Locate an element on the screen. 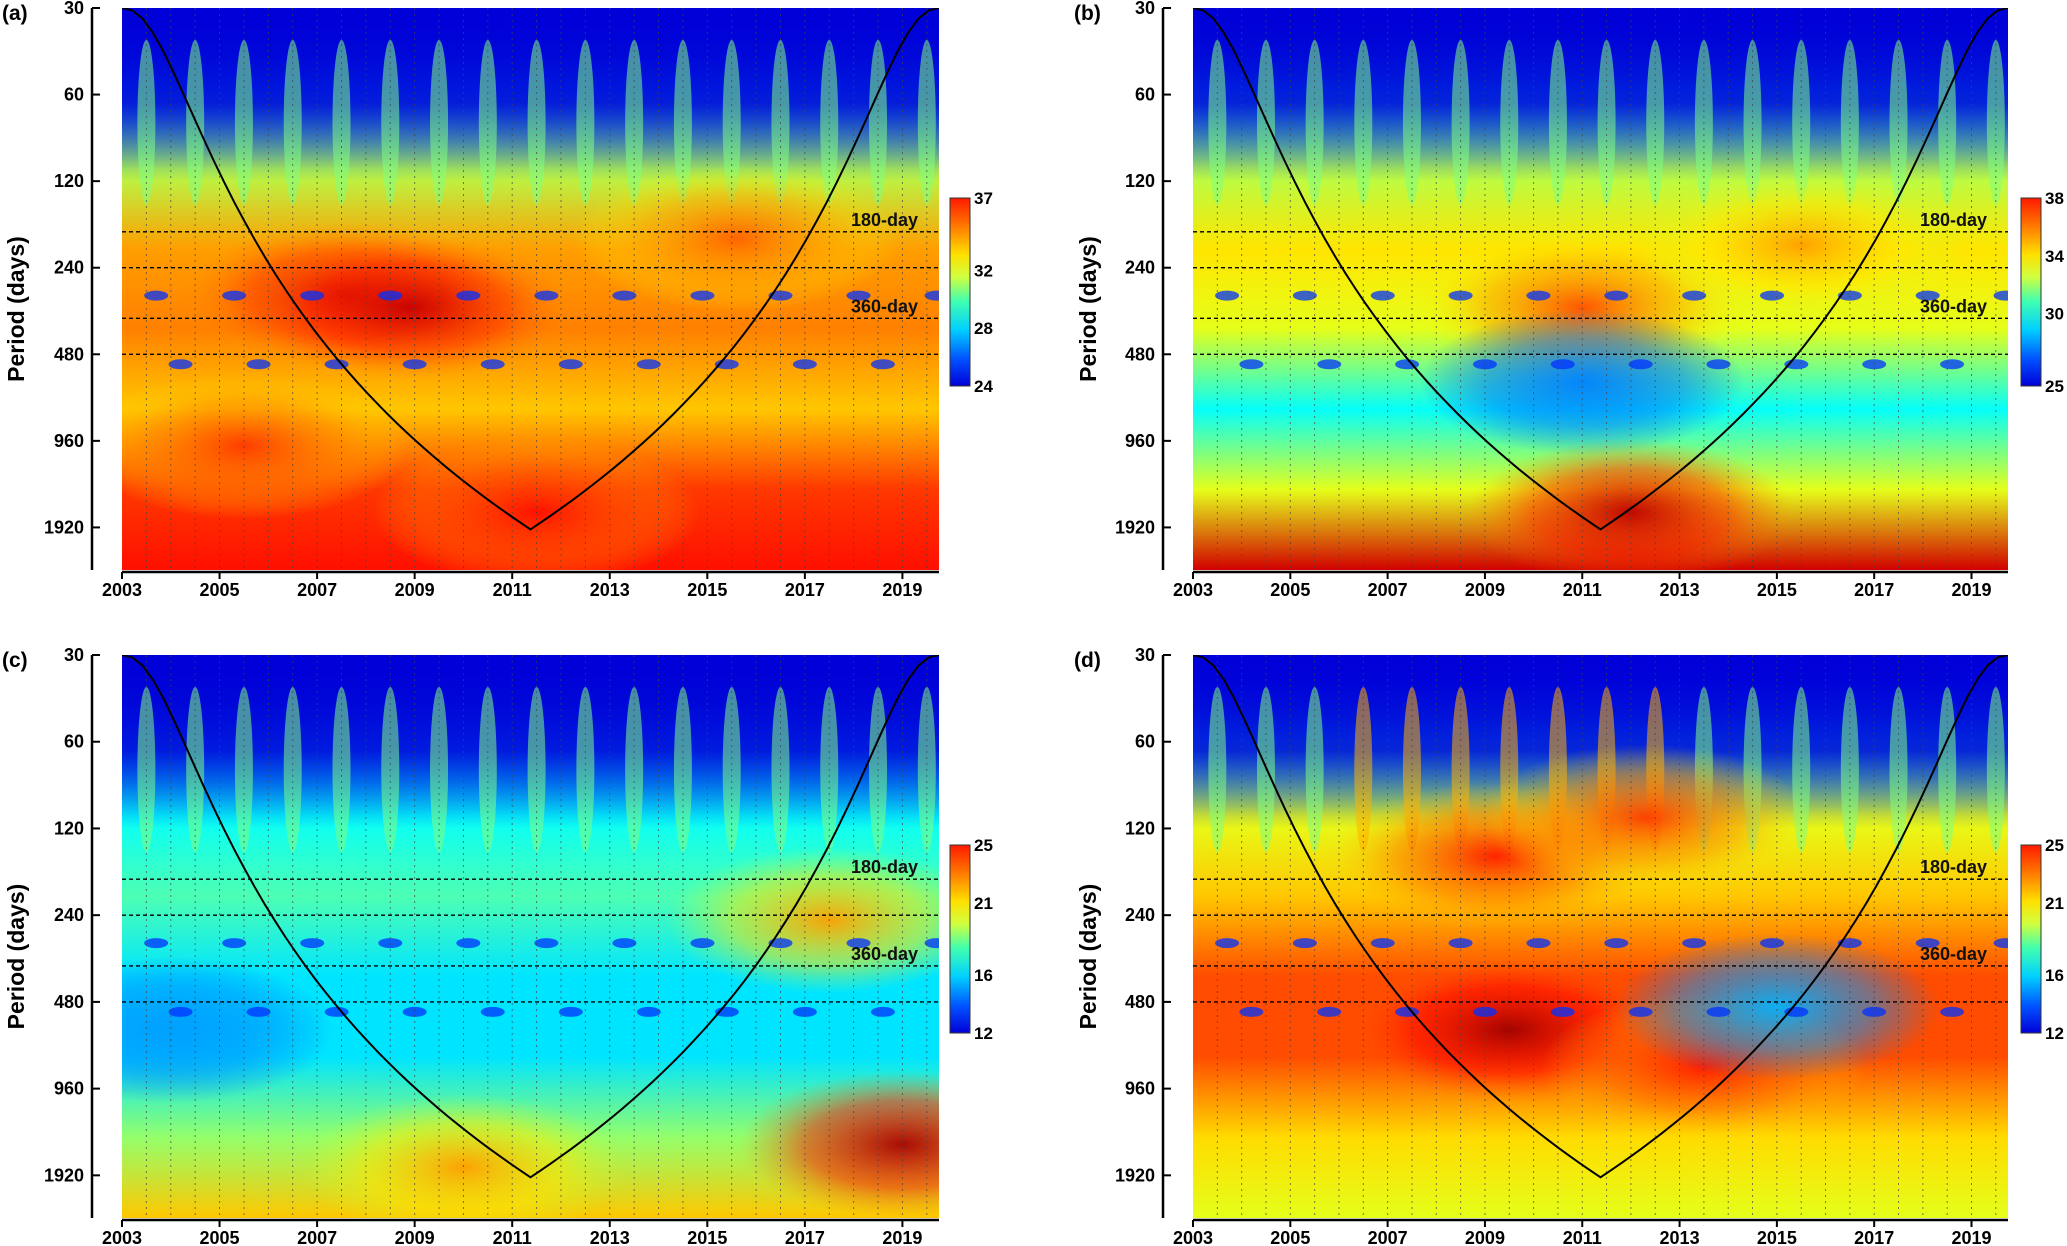 This screenshot has height=1246, width=2067. colorbar-tick-label: 34 is located at coordinates (2054, 256).